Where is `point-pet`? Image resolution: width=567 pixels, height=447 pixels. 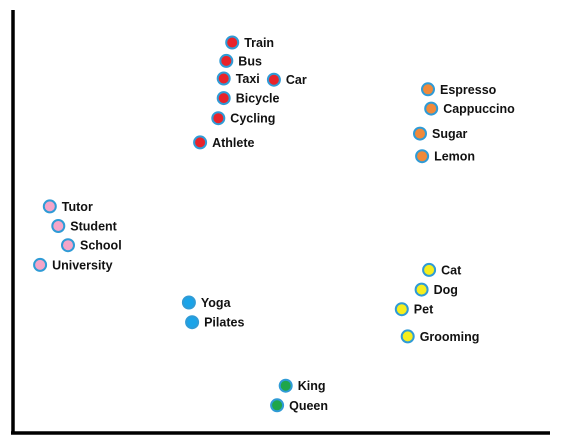
point-pet is located at coordinates (401, 309).